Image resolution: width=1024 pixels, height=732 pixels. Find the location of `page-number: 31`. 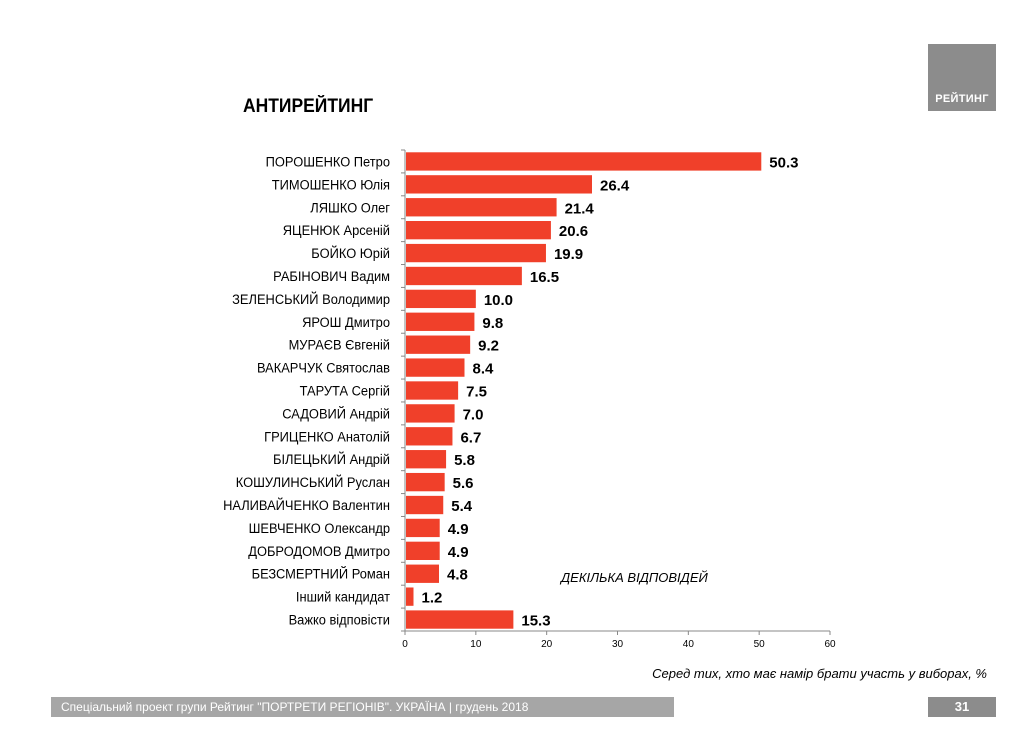

page-number: 31 is located at coordinates (962, 707).